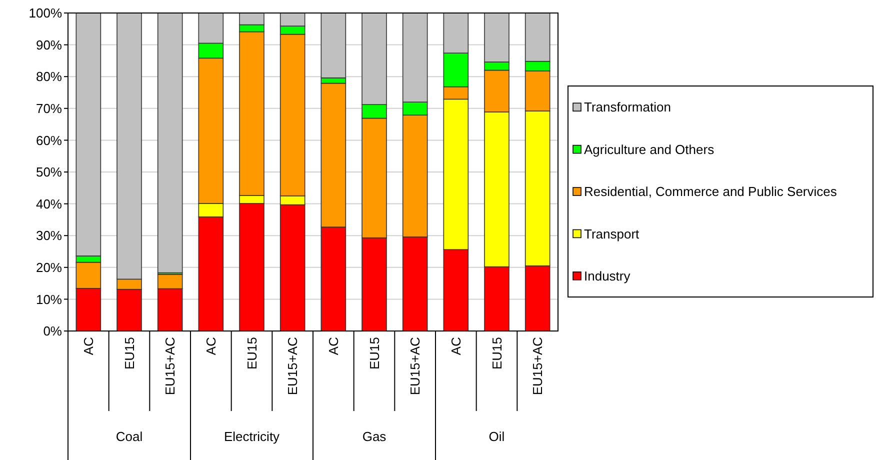  Describe the element at coordinates (129, 436) in the screenshot. I see `text: Coal` at that location.